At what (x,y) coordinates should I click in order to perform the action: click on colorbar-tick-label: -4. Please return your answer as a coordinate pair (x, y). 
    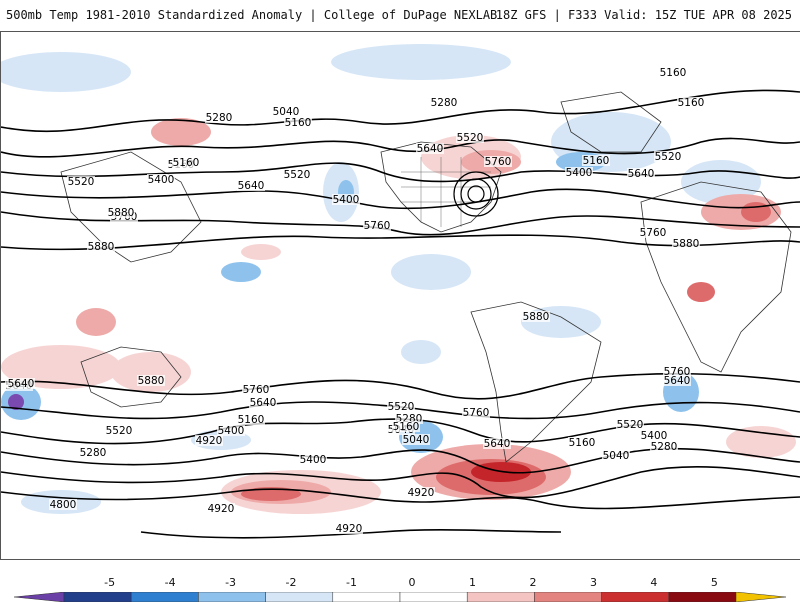
    Looking at the image, I should click on (170, 582).